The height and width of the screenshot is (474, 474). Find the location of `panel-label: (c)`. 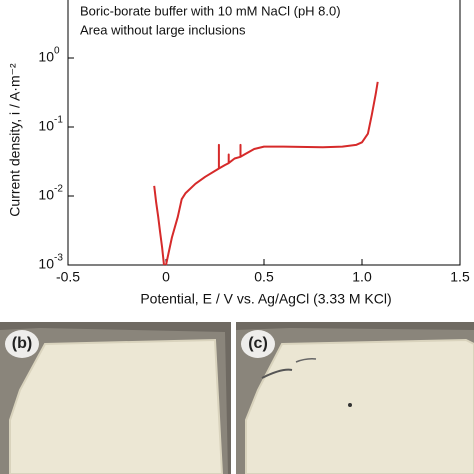

panel-label: (c) is located at coordinates (258, 343).